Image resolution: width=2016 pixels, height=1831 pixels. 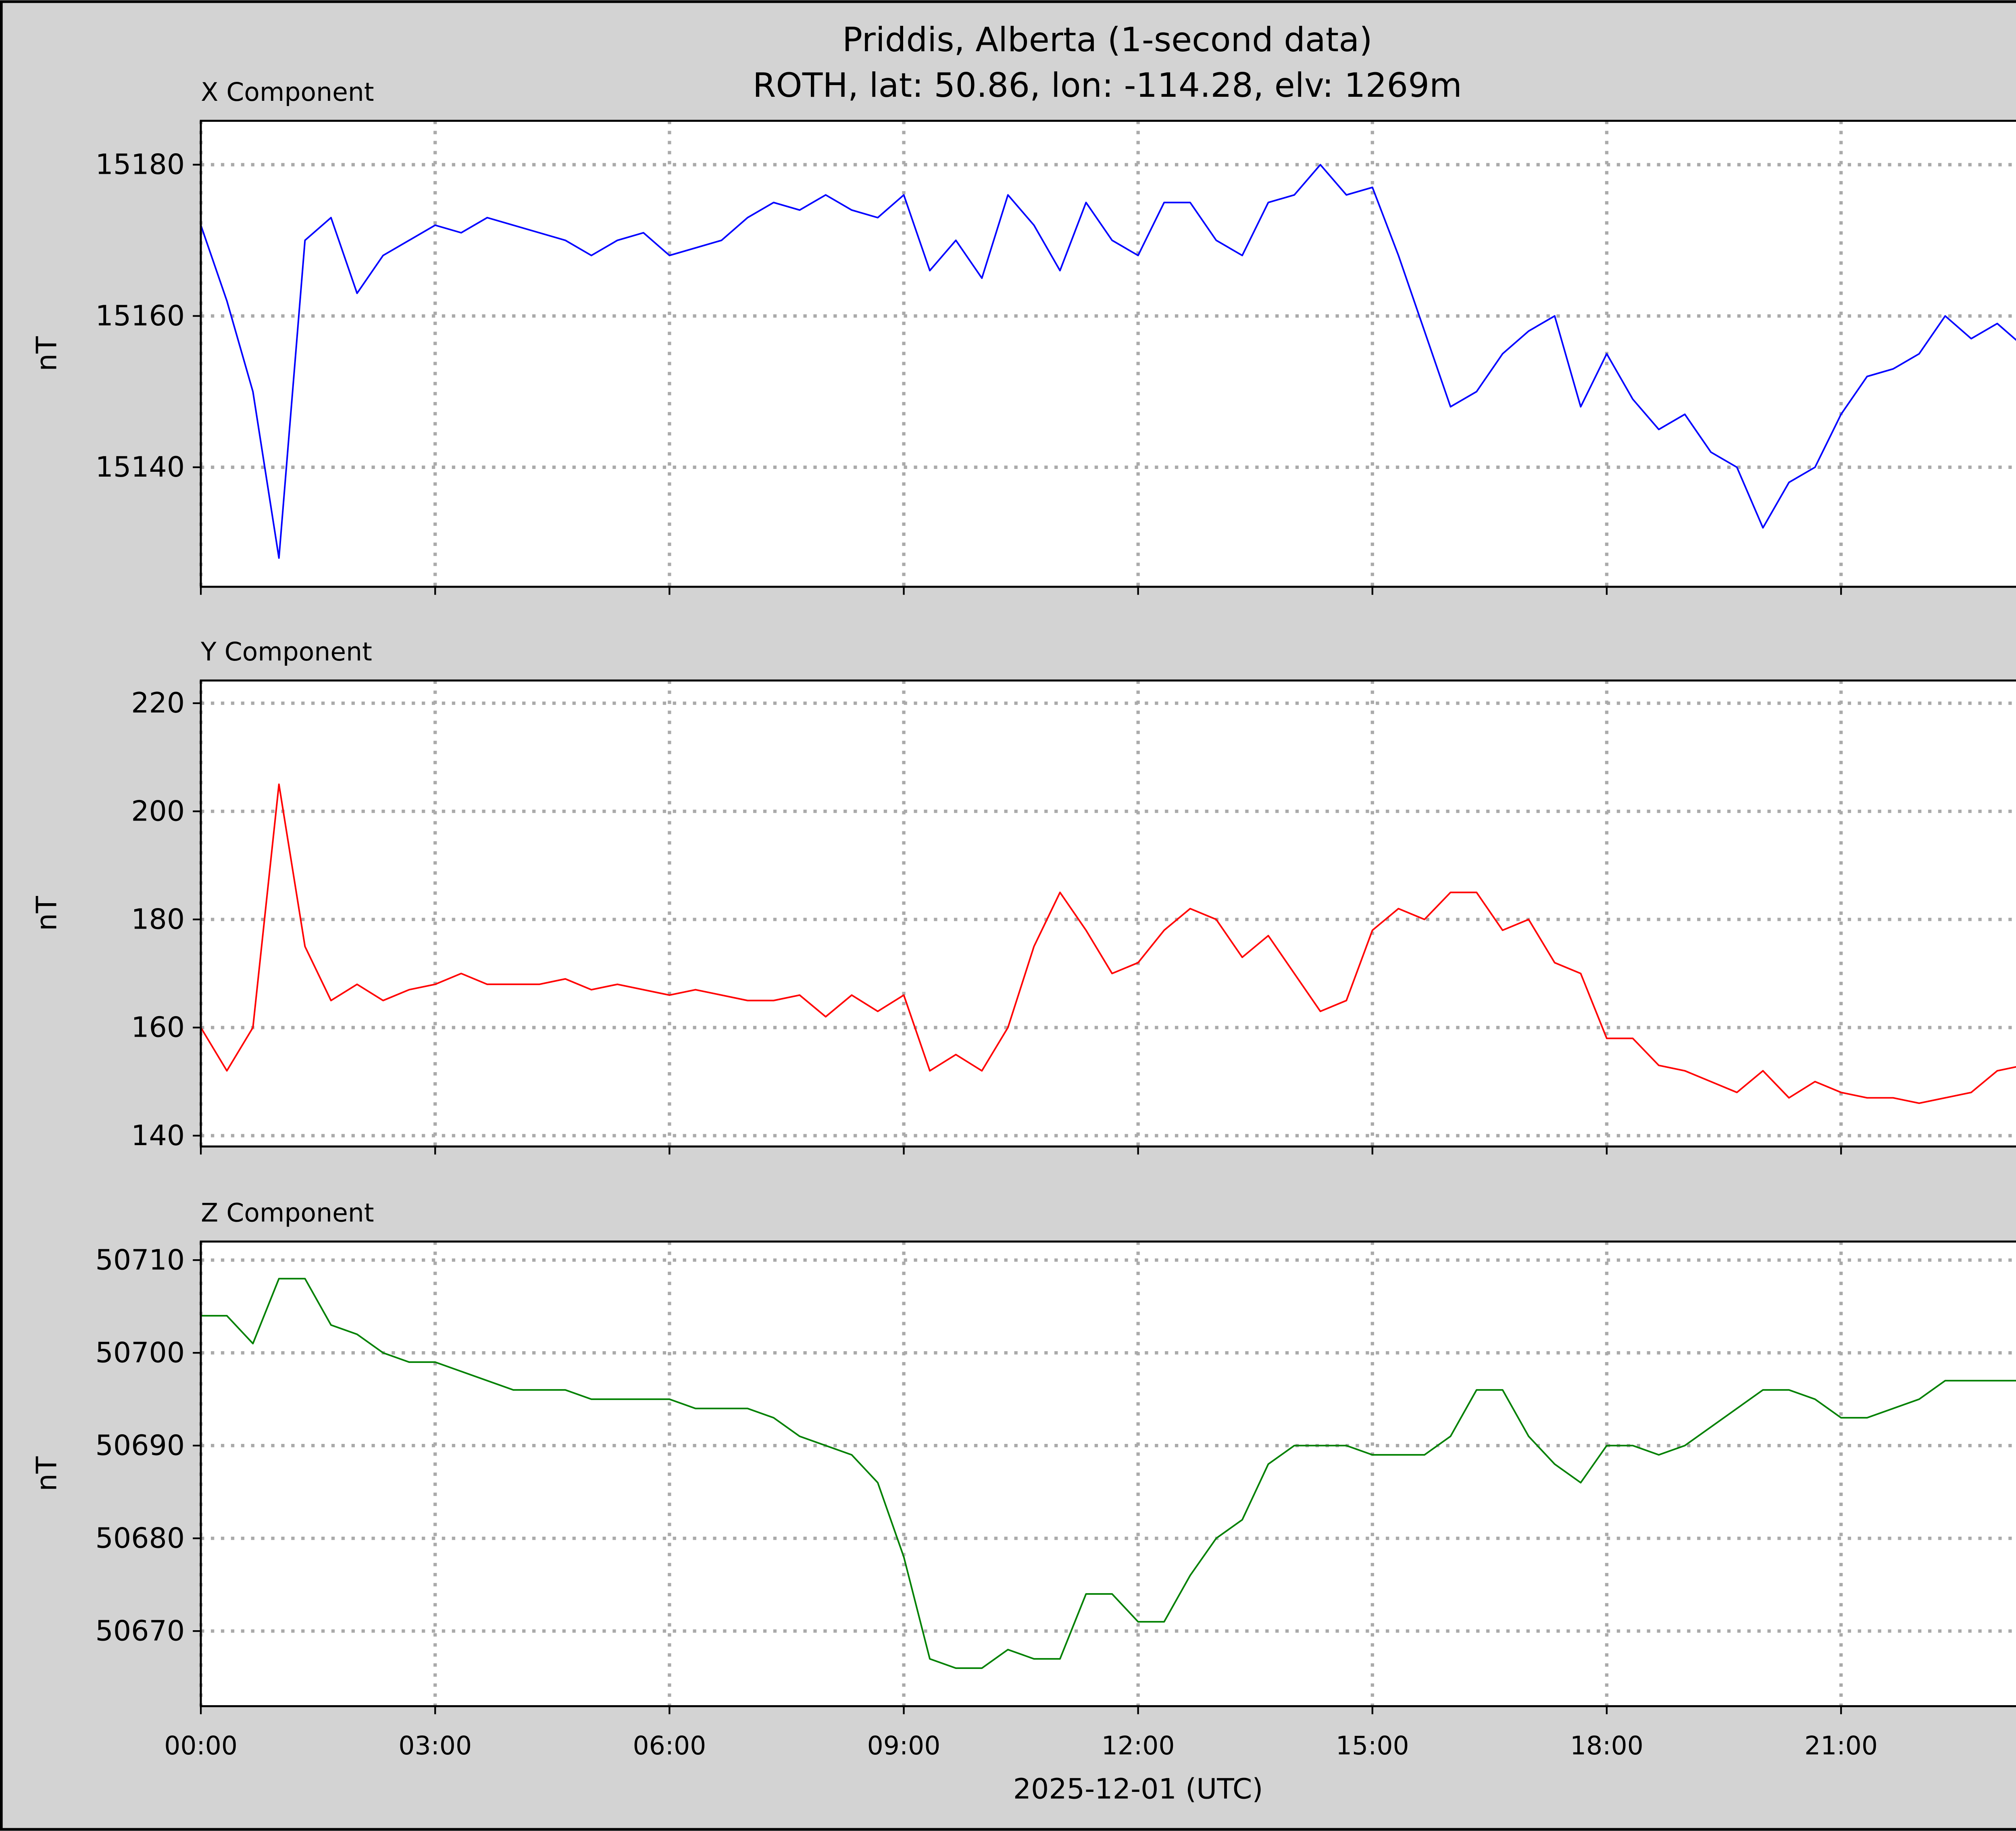 What do you see at coordinates (1606, 1745) in the screenshot?
I see `x-tick-label: 18:00` at bounding box center [1606, 1745].